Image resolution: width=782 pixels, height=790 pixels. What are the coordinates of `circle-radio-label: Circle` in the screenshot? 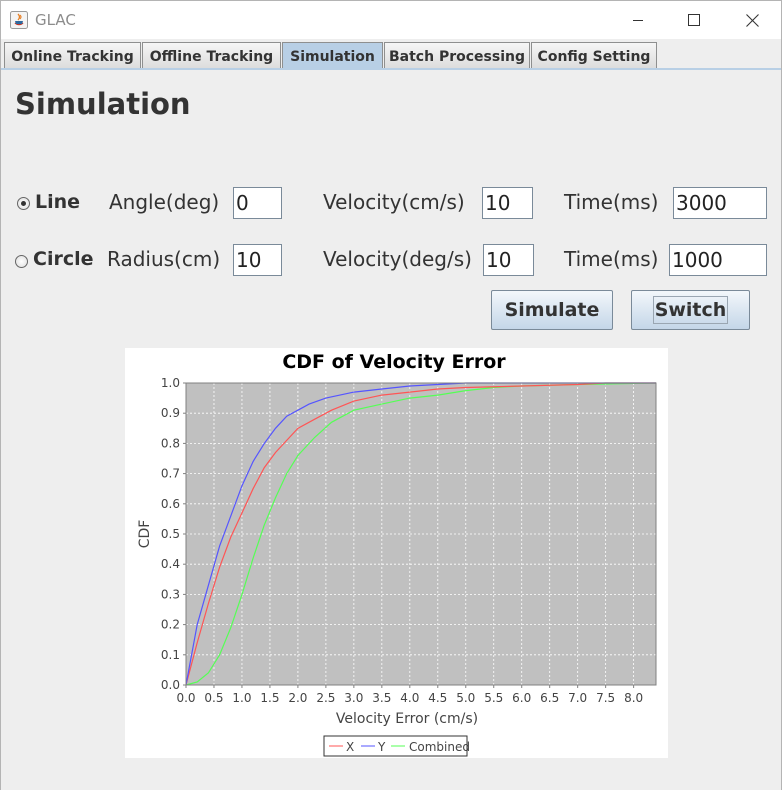 It's located at (63, 259).